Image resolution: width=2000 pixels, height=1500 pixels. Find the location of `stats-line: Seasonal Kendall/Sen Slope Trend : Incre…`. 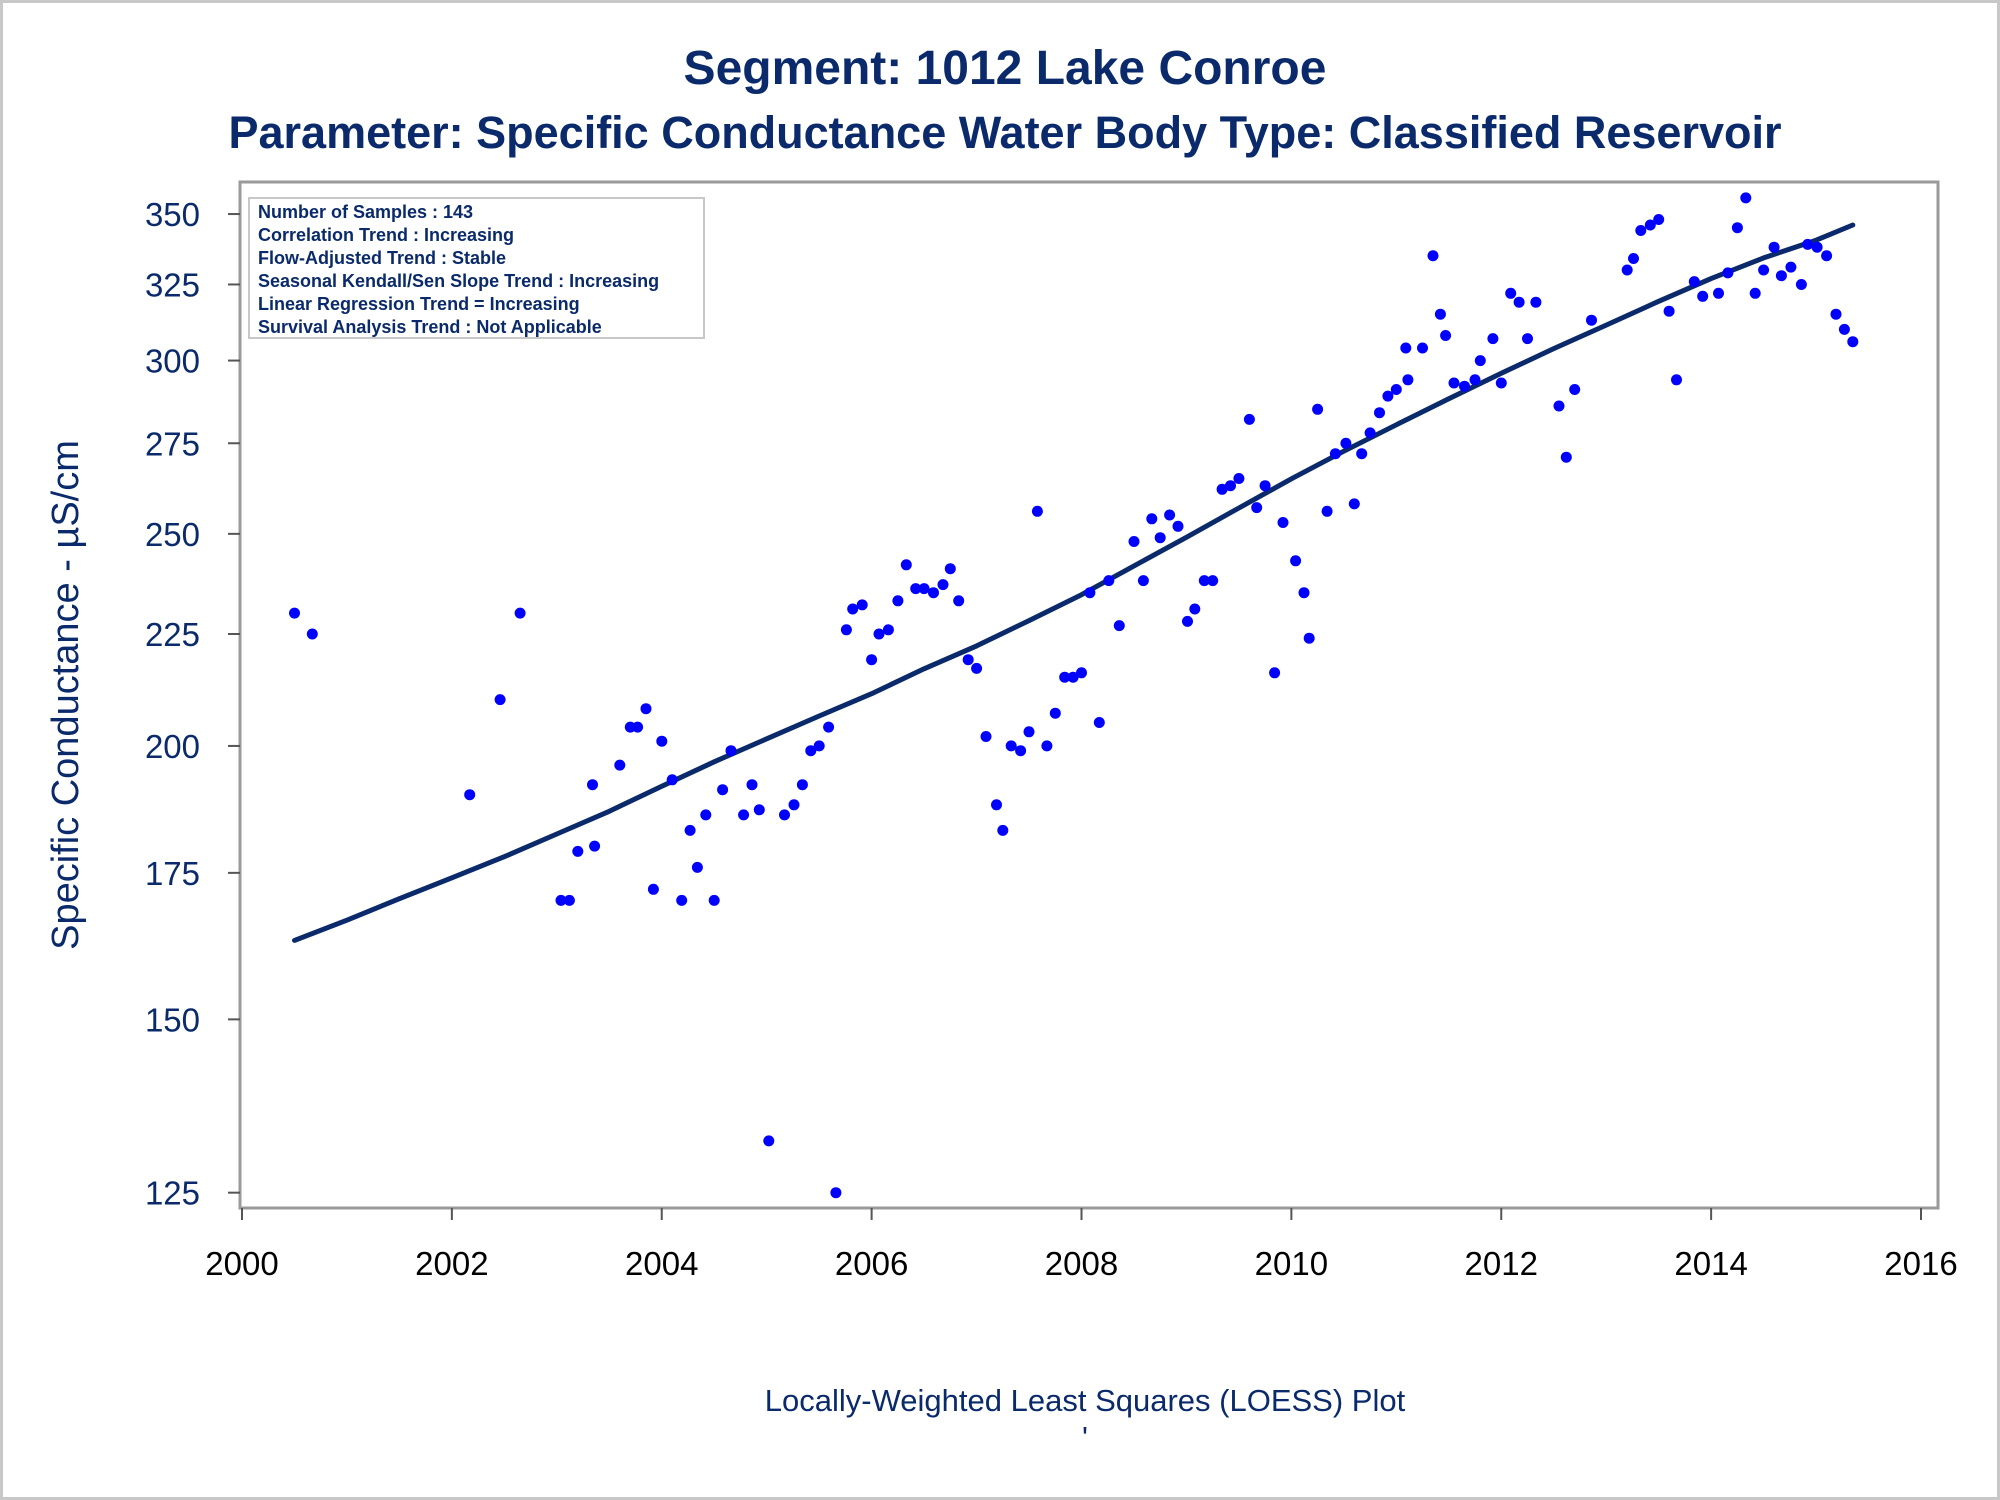

stats-line: Seasonal Kendall/Sen Slope Trend : Incre… is located at coordinates (458, 281).